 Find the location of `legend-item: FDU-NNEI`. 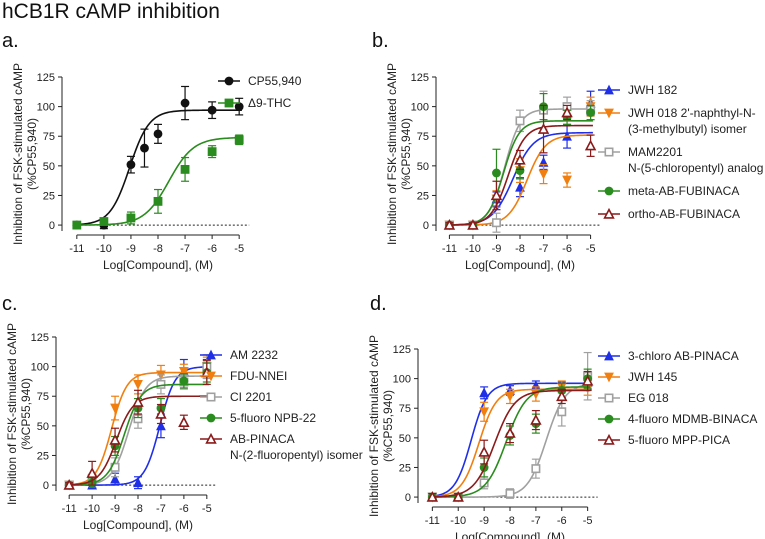

legend-item: FDU-NNEI is located at coordinates (243, 376).